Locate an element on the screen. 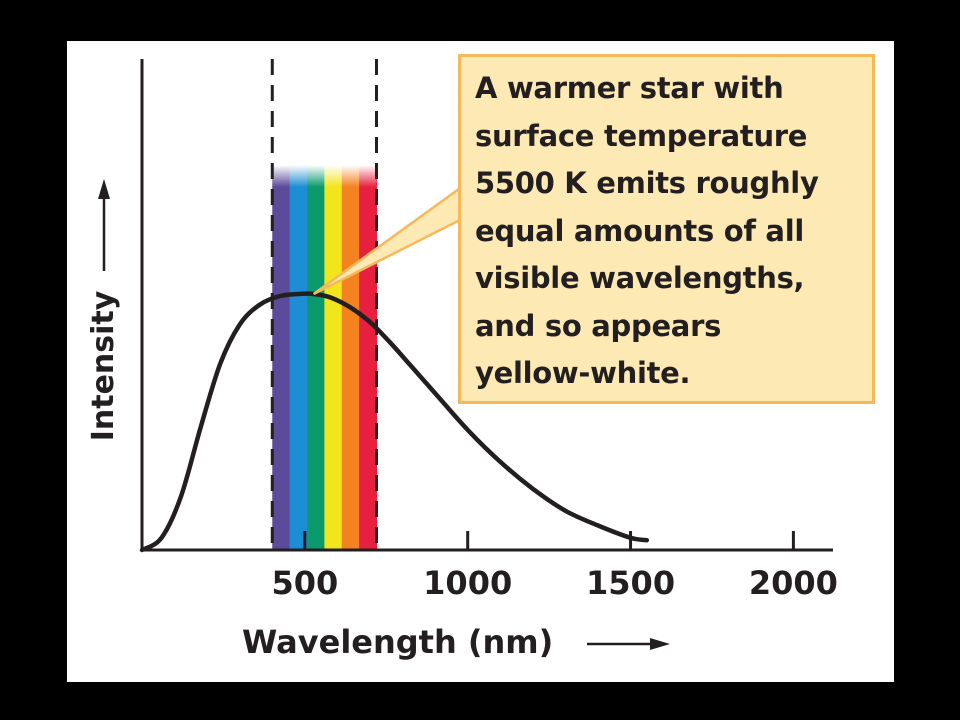 The width and height of the screenshot is (960, 720). y-axis-label: Intensity is located at coordinates (103, 365).